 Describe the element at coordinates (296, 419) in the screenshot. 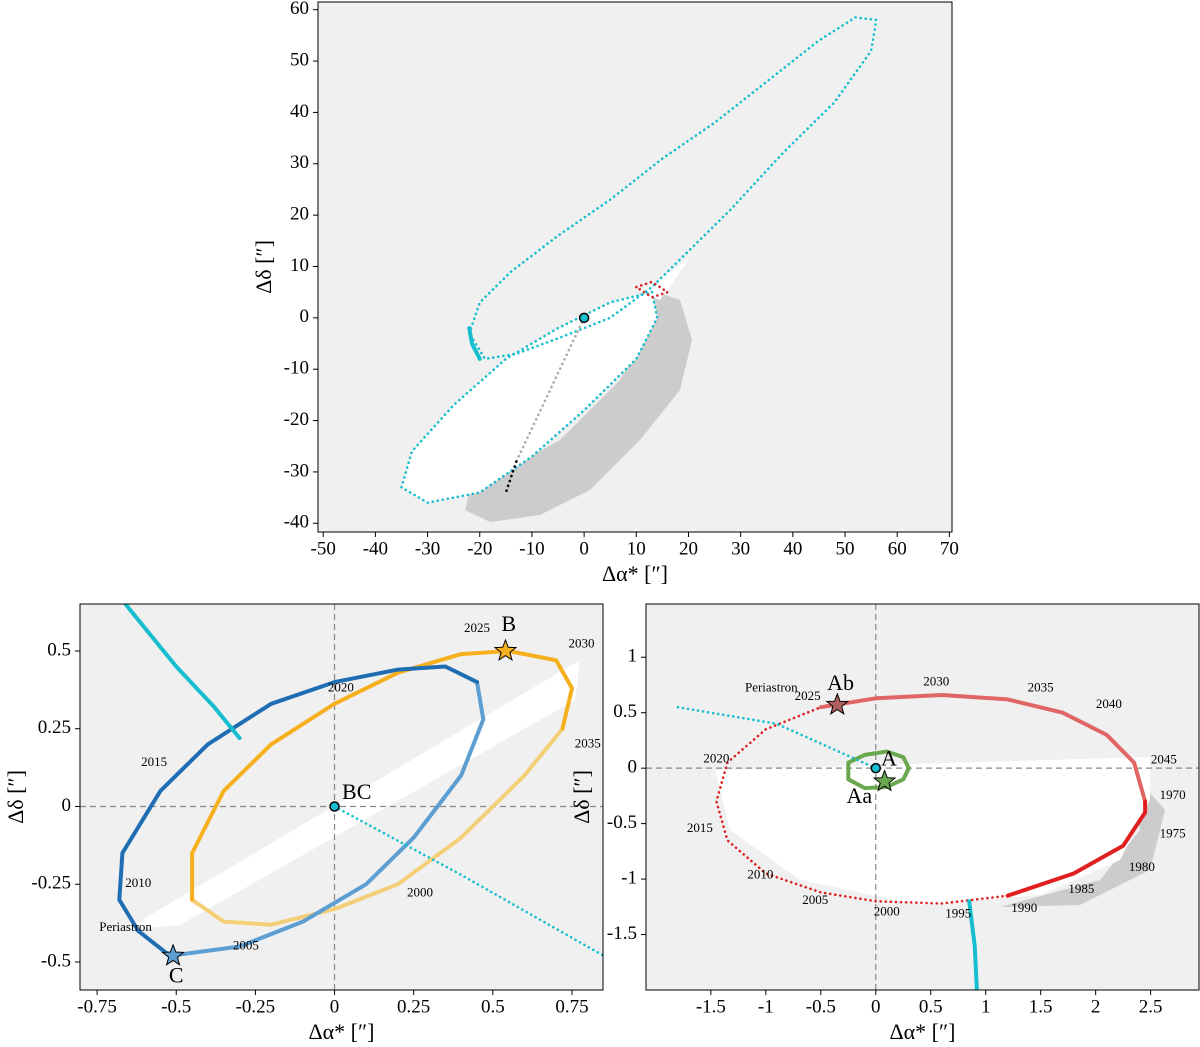

I see `y-tick-label: -20` at that location.